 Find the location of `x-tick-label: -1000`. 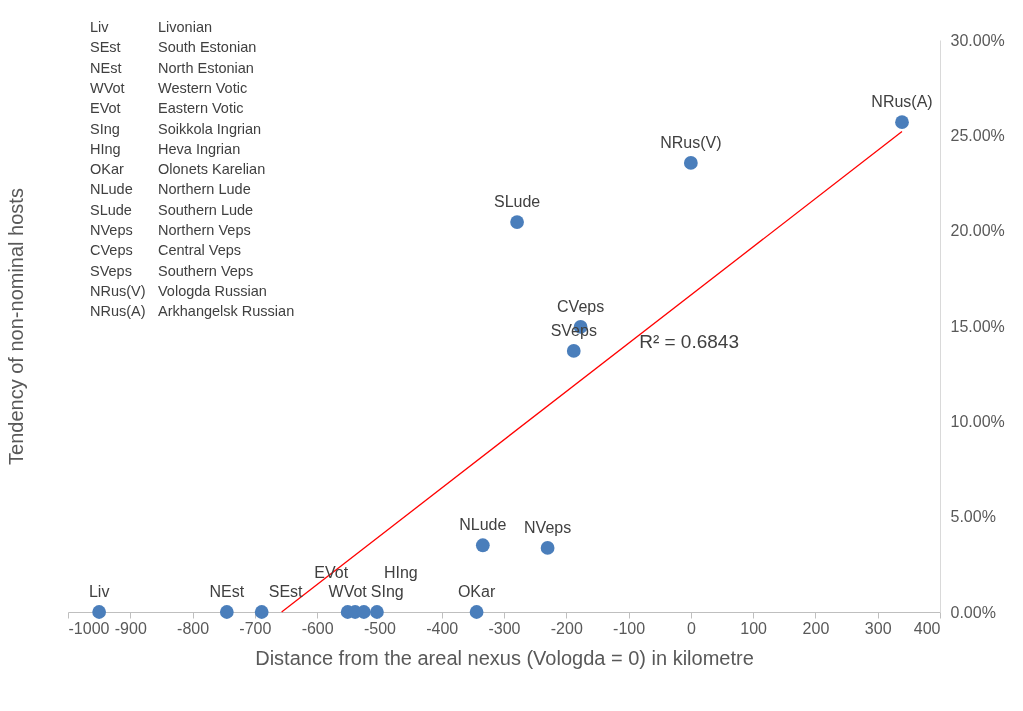

x-tick-label: -1000 is located at coordinates (89, 628).